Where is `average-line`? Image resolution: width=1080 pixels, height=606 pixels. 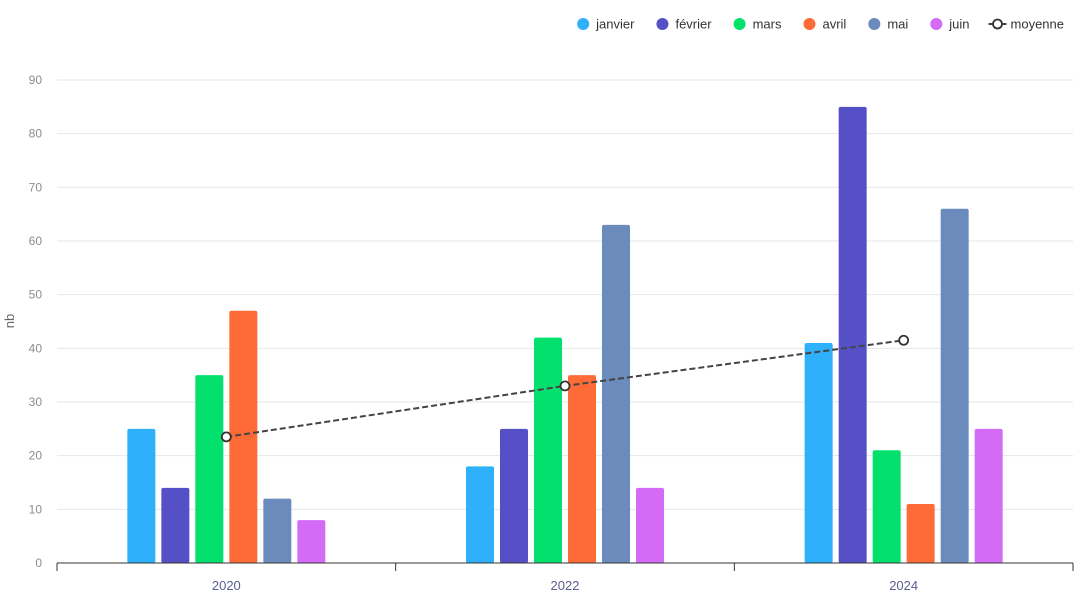 average-line is located at coordinates (565, 388).